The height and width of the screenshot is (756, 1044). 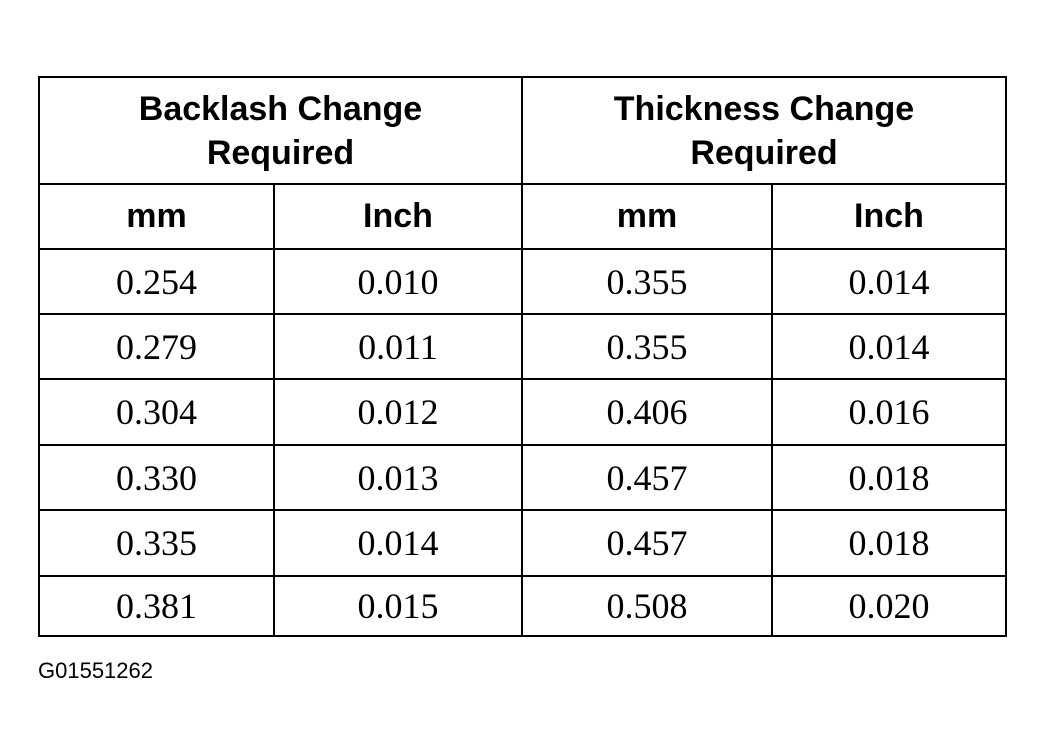 I want to click on table-cell-text: 0.254, so click(x=156, y=281).